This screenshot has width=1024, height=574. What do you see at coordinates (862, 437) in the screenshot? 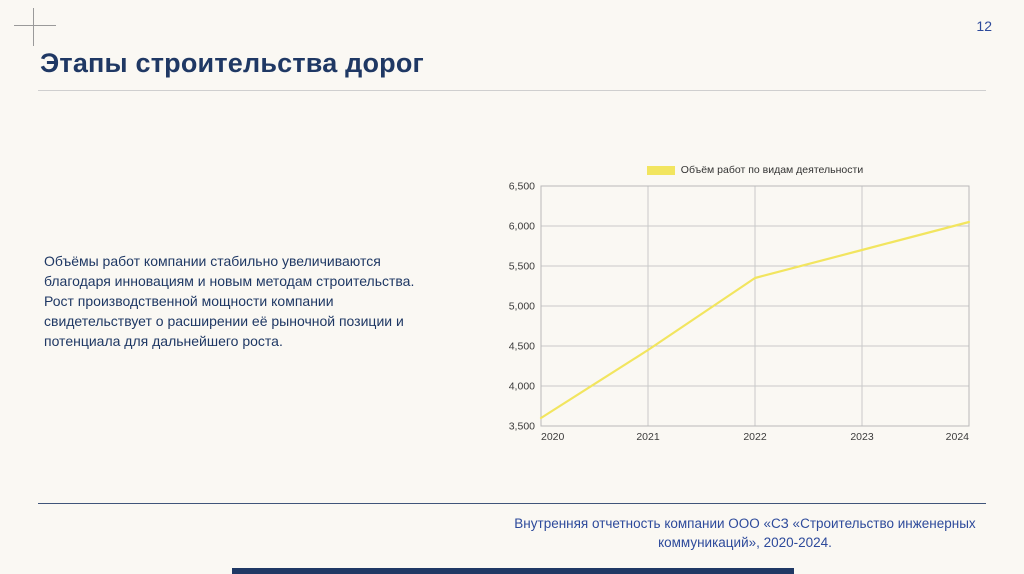
I see `svg-text: 2023` at bounding box center [862, 437].